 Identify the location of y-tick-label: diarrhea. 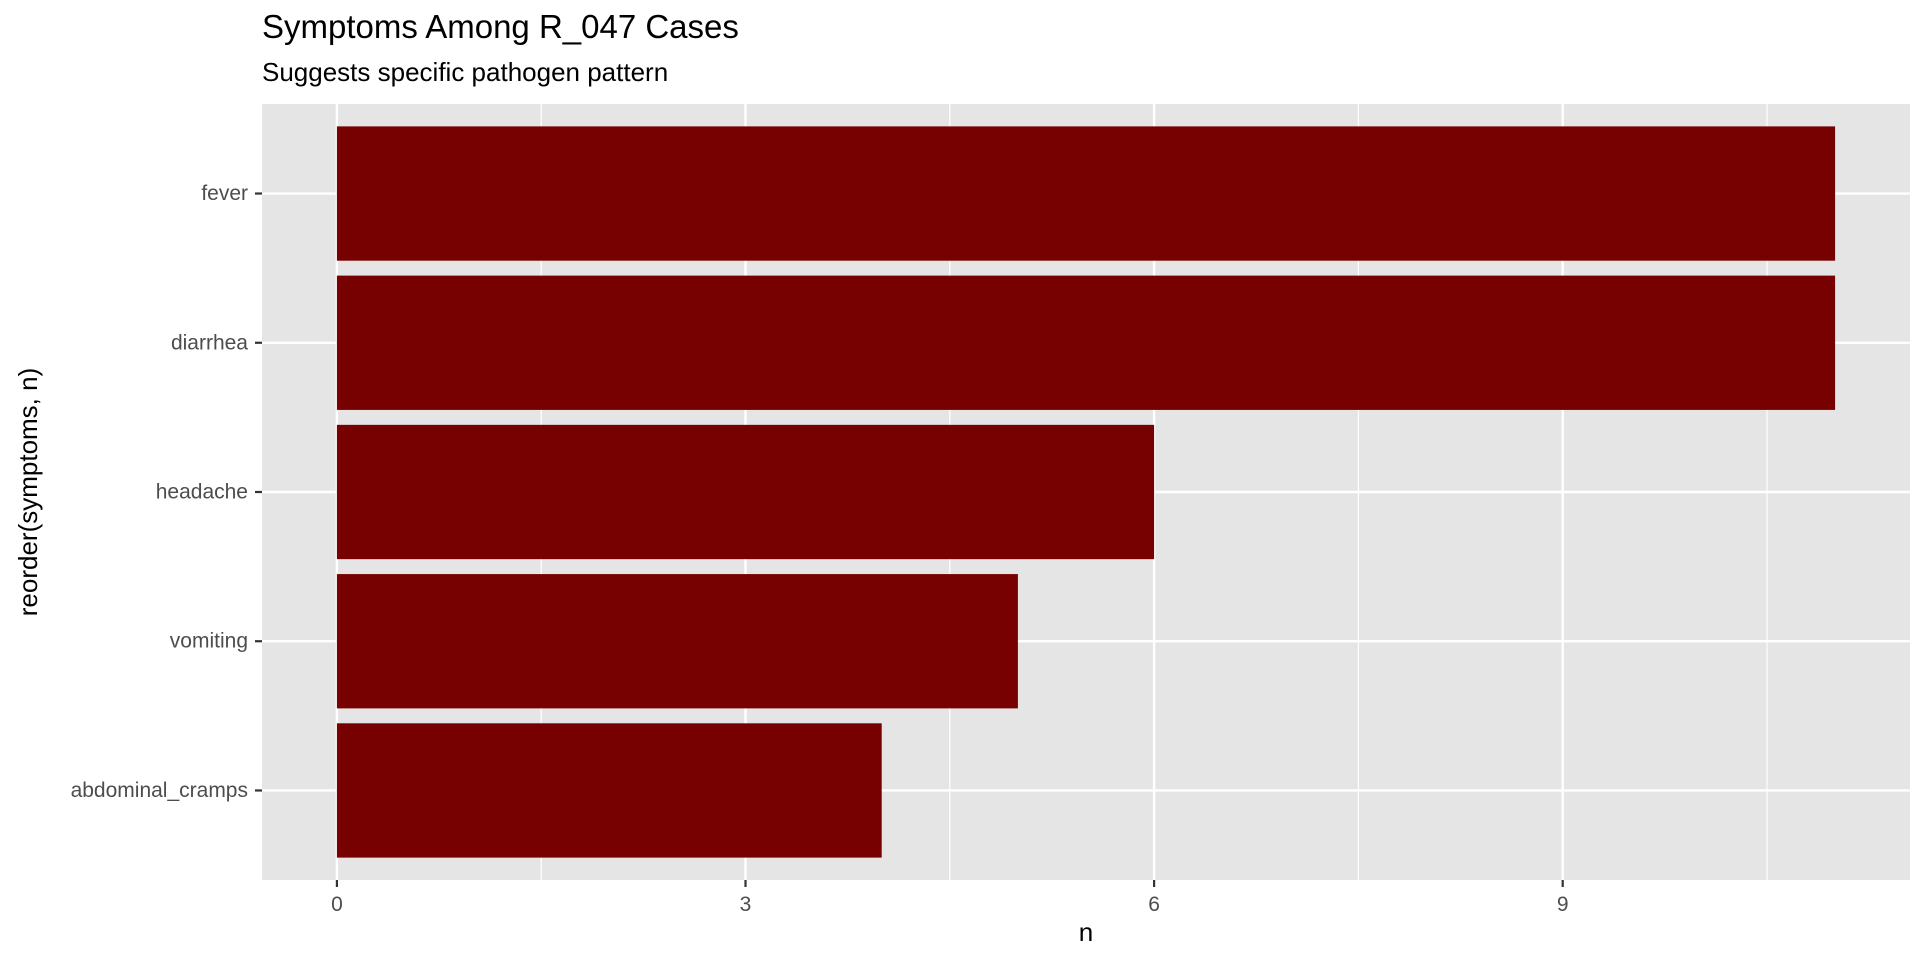
(209, 342).